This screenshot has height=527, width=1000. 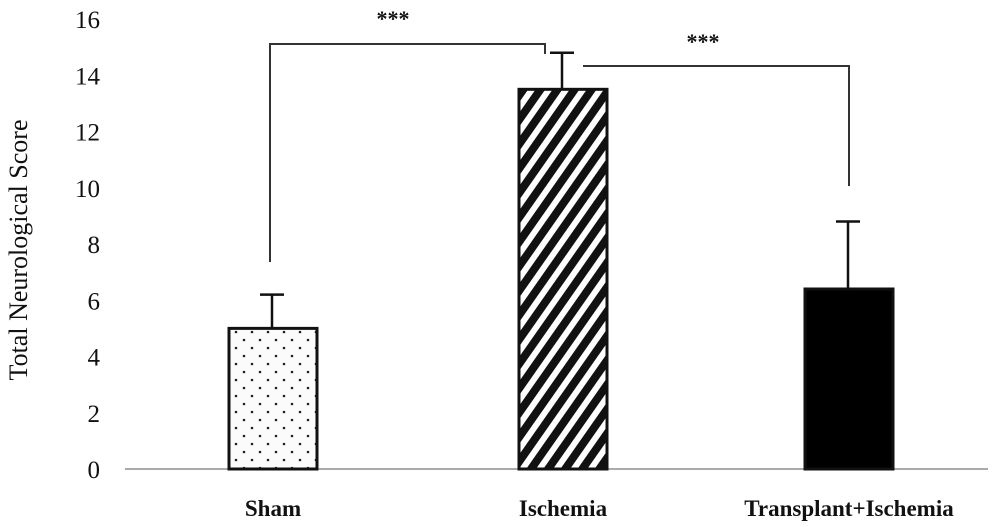 What do you see at coordinates (94, 245) in the screenshot?
I see `y-tick-label: 8` at bounding box center [94, 245].